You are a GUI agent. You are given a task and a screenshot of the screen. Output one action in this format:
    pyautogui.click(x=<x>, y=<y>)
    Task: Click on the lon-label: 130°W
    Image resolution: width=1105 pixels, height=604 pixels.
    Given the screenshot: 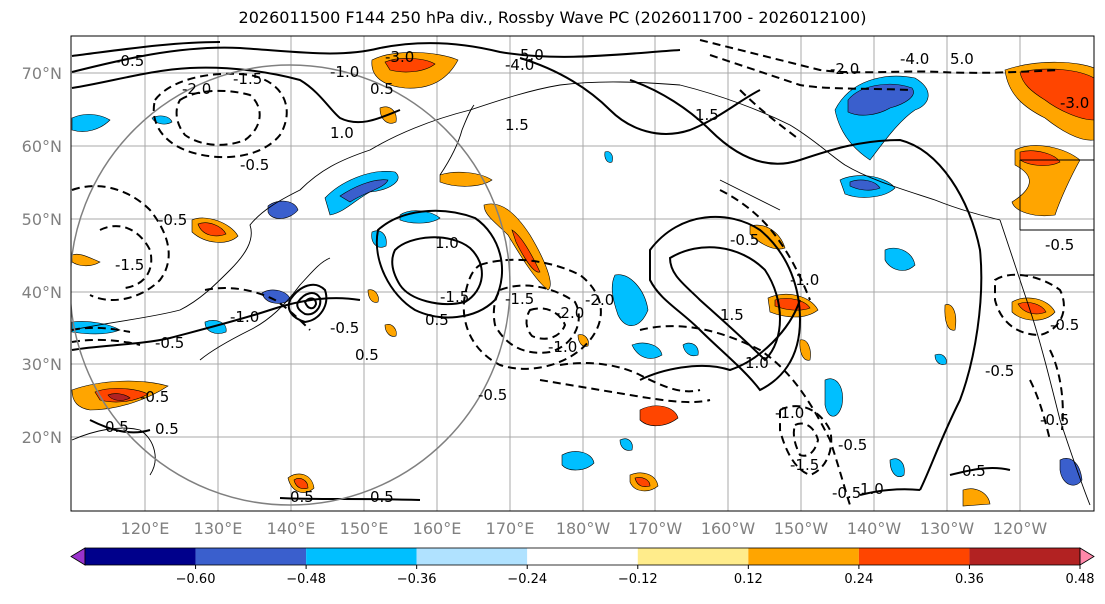 What is the action you would take?
    pyautogui.click(x=947, y=528)
    